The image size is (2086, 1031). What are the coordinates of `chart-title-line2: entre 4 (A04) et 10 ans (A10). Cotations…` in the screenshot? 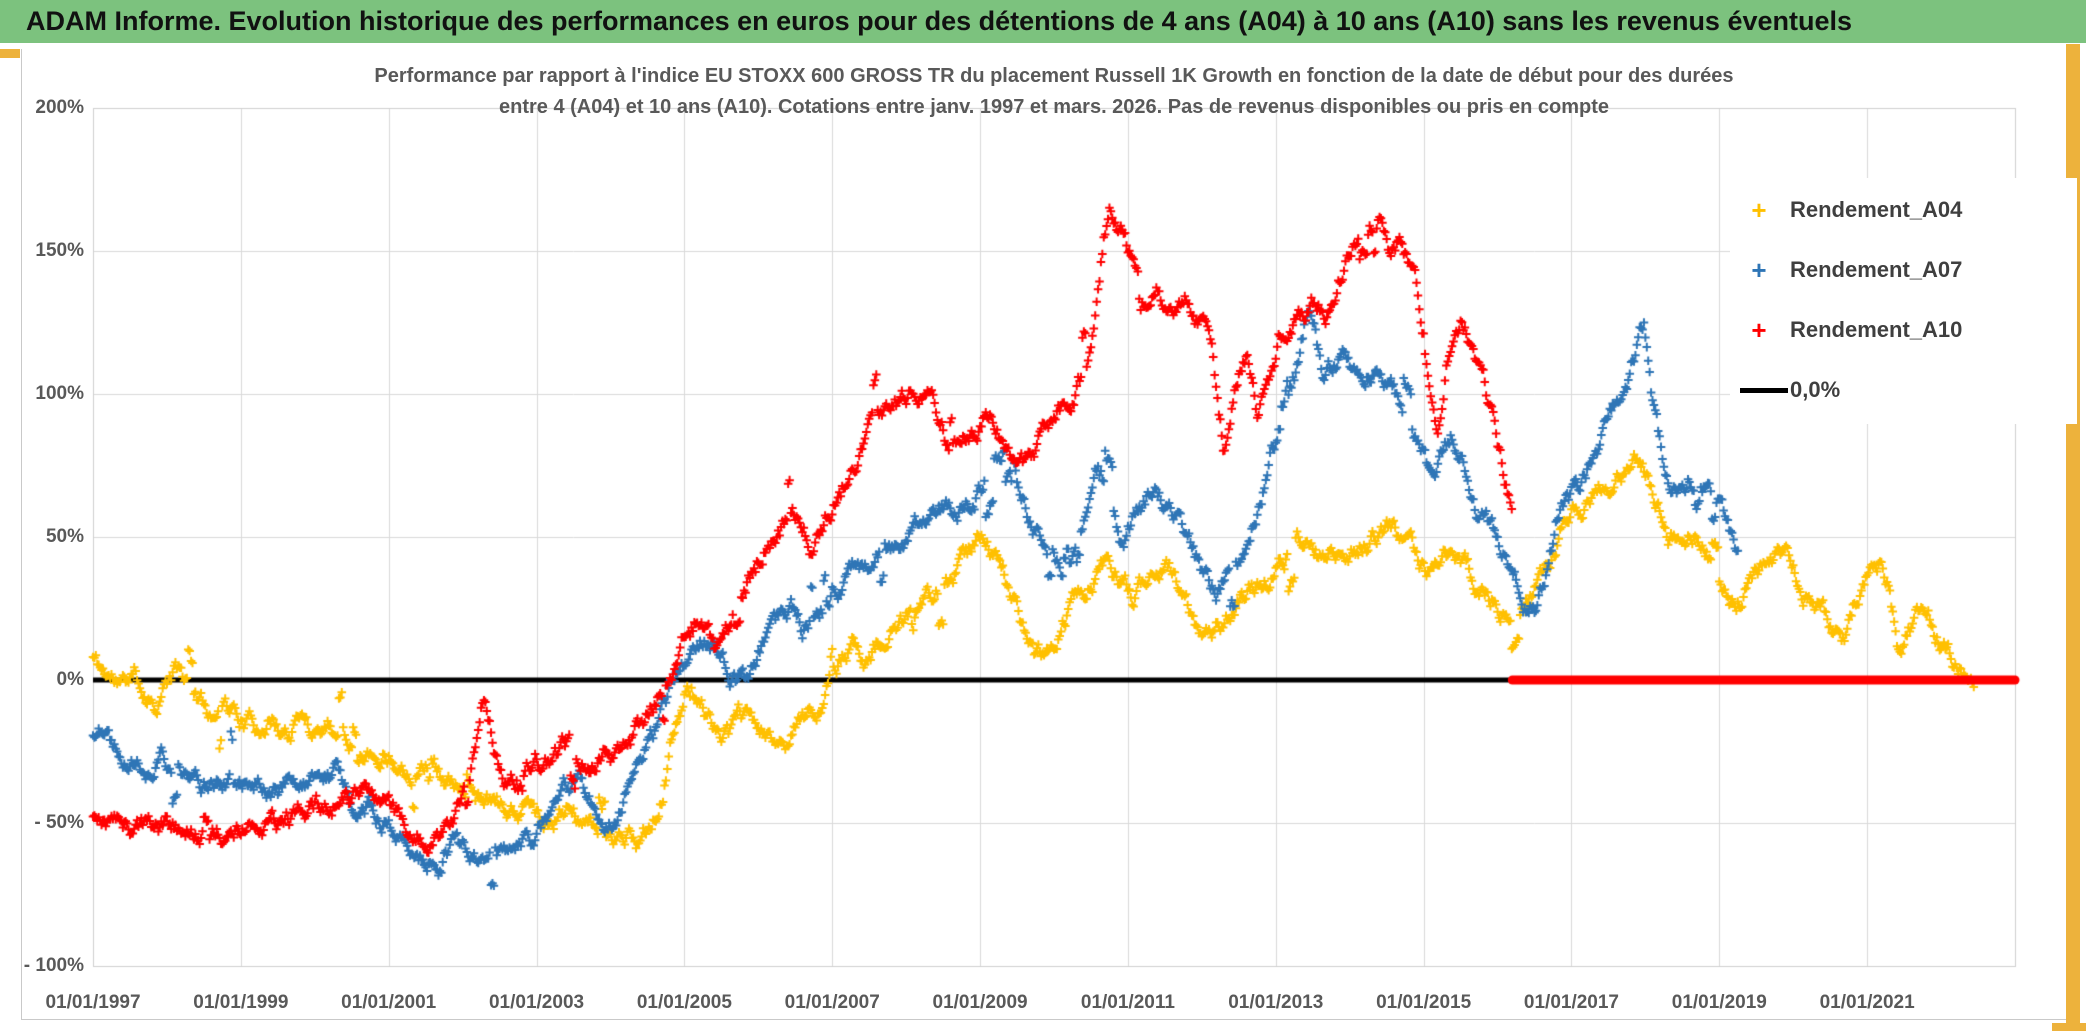 It's located at (1054, 107).